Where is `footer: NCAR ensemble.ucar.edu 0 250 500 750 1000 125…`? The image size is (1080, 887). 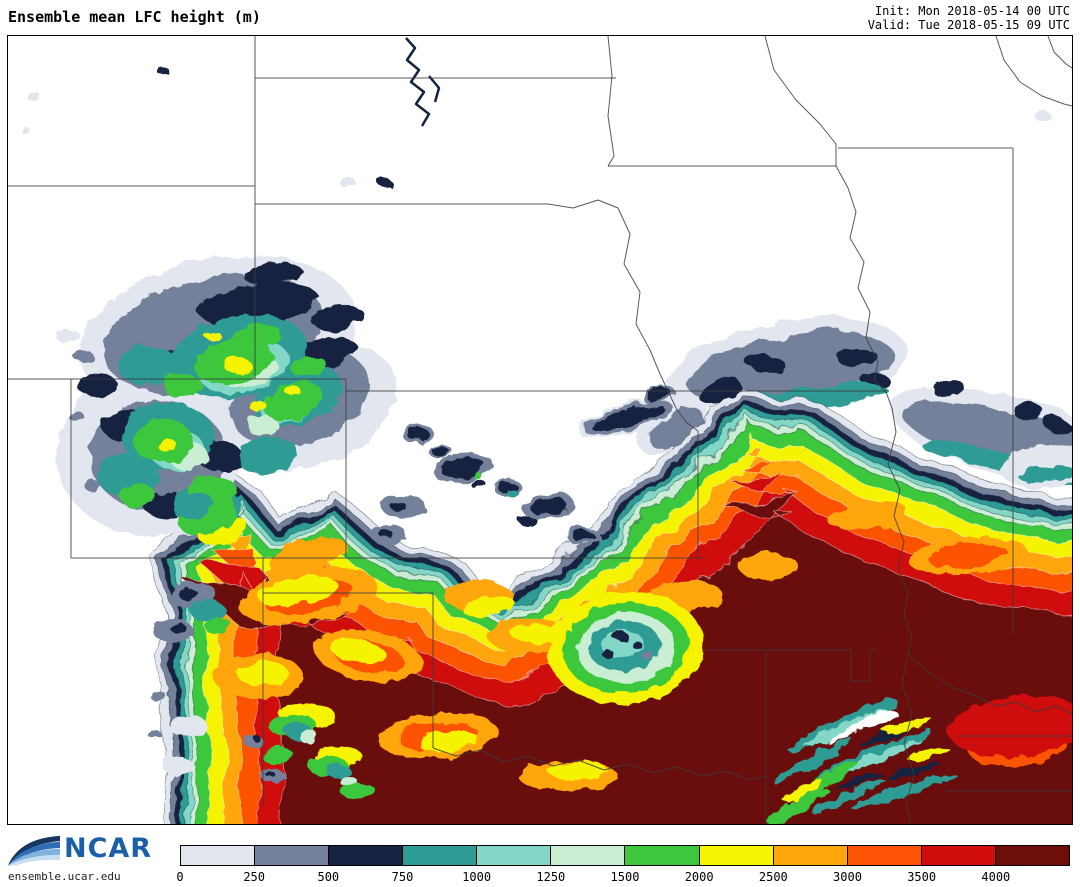 footer: NCAR ensemble.ucar.edu 0 250 500 750 1000 125… is located at coordinates (540, 856).